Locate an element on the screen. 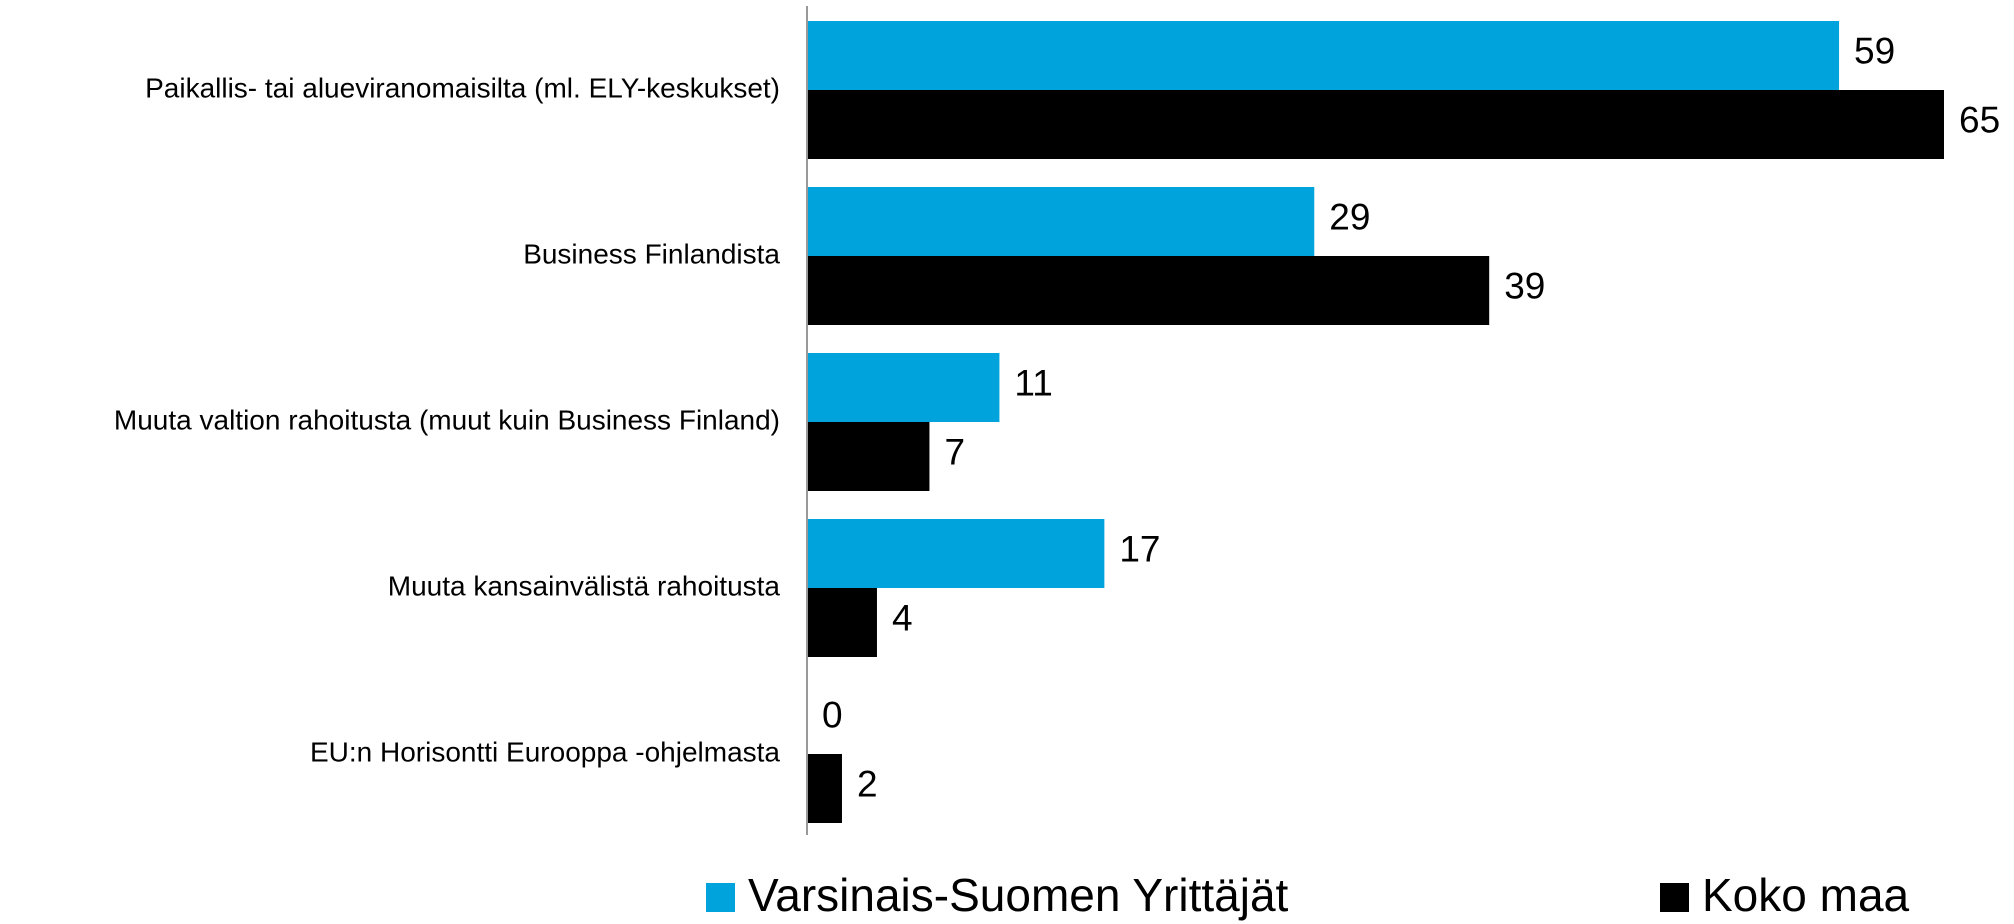  value-label: 4 is located at coordinates (902, 617).